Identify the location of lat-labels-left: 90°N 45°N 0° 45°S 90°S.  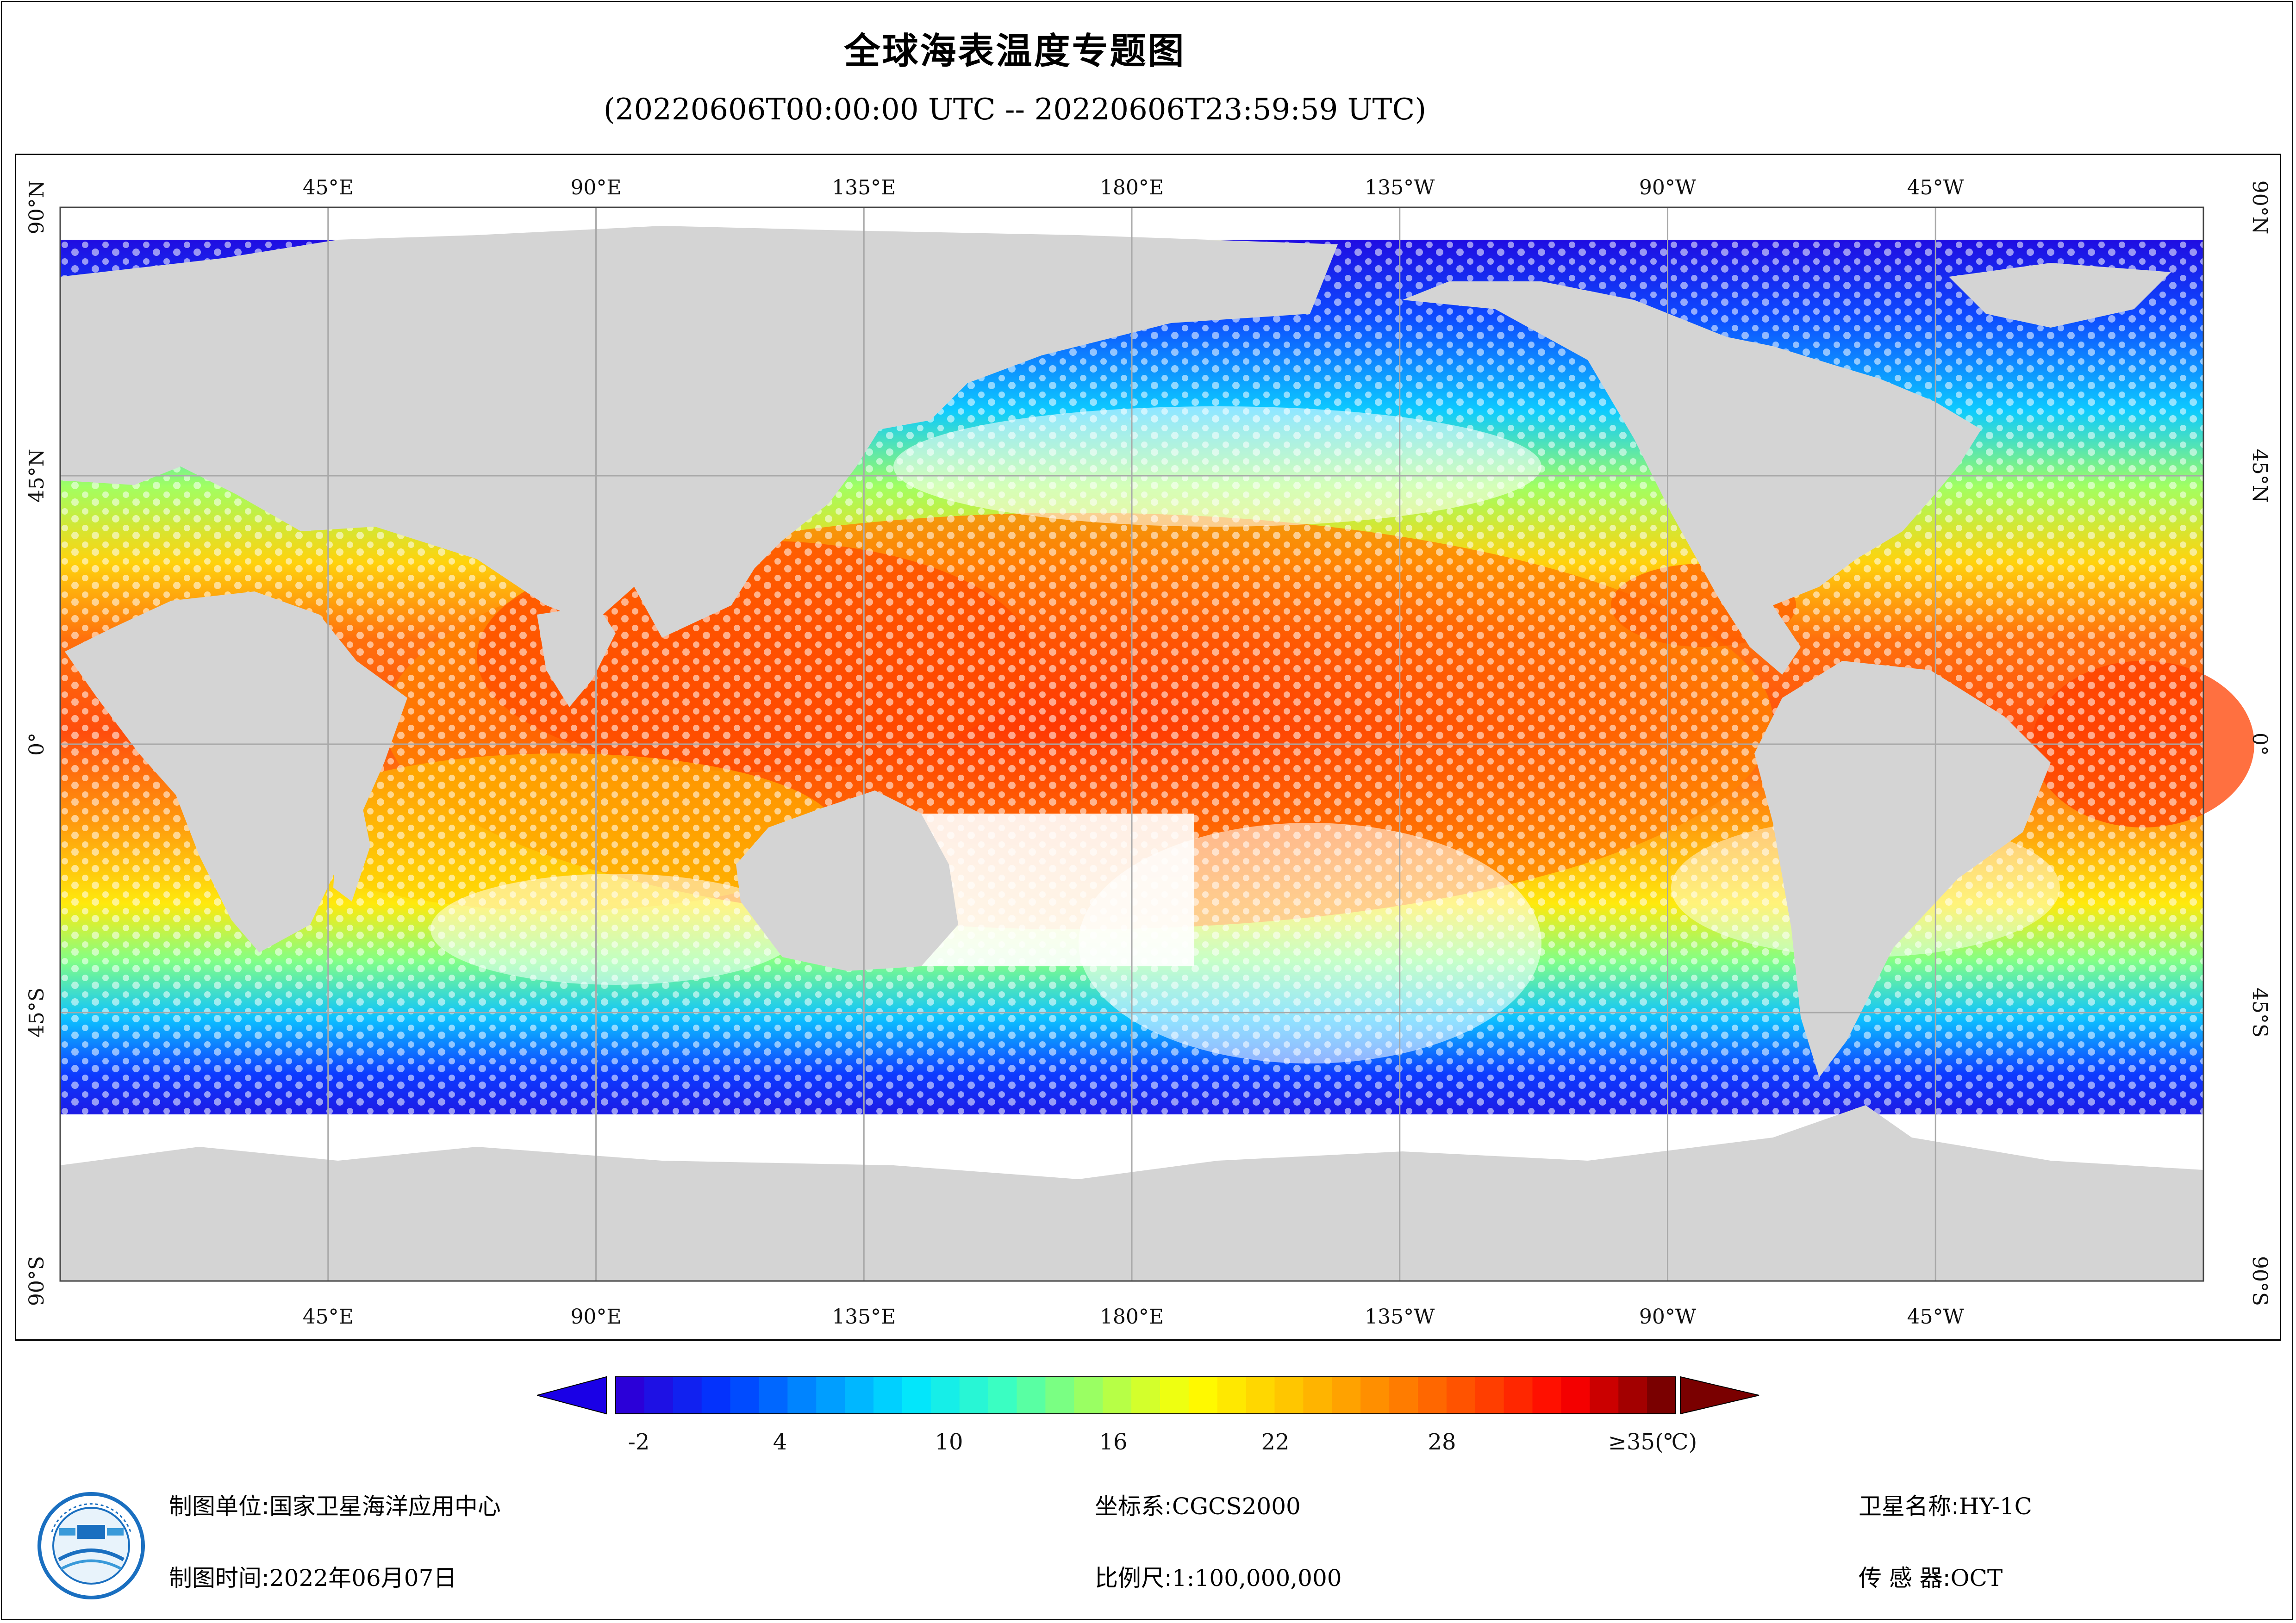
(37, 743).